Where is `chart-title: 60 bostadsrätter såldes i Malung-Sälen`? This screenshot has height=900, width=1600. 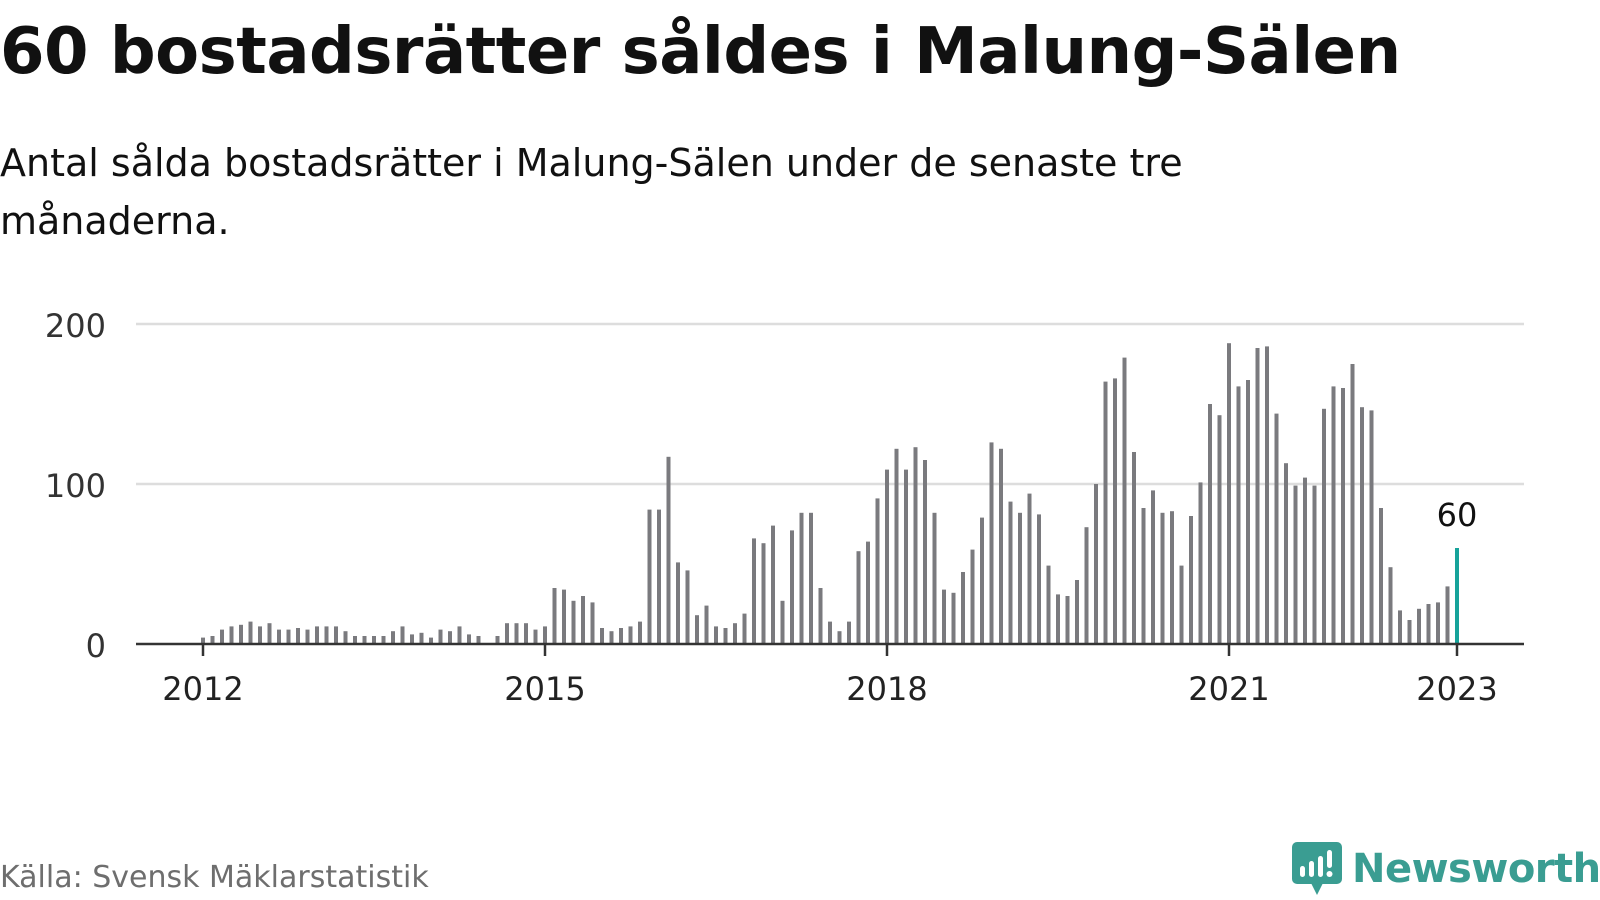
chart-title: 60 bostadsrätter såldes i Malung-Sälen is located at coordinates (700, 52).